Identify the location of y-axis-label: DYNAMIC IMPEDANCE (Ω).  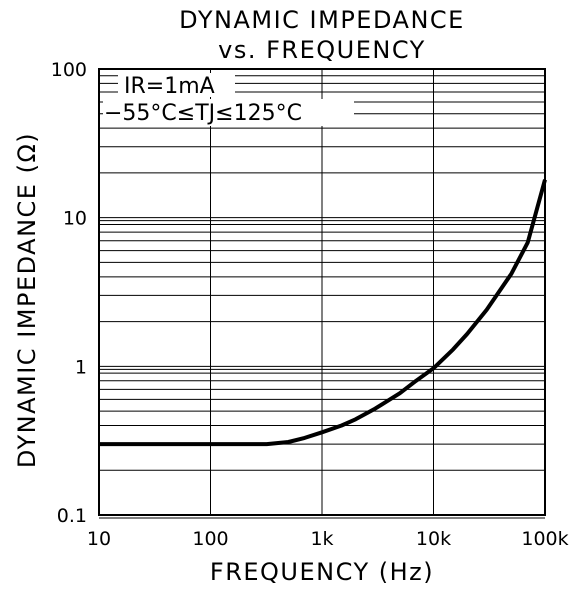
(27, 300).